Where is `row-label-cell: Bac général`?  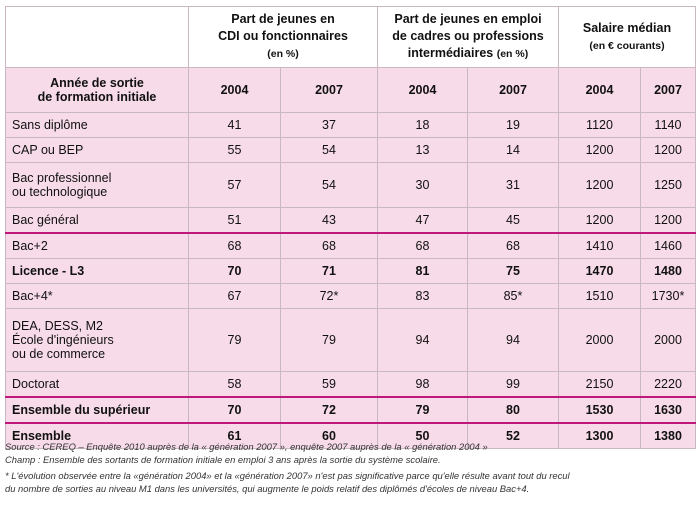 row-label-cell: Bac général is located at coordinates (97, 220).